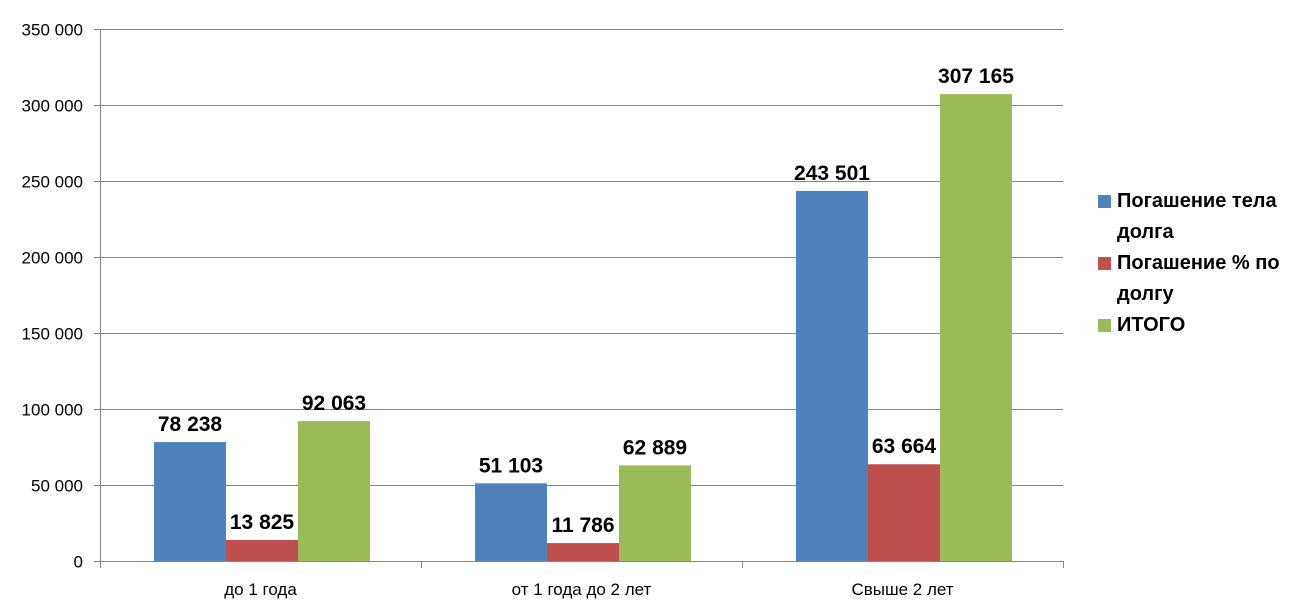 The height and width of the screenshot is (614, 1309). I want to click on y-tick-label: 300 000, so click(52, 106).